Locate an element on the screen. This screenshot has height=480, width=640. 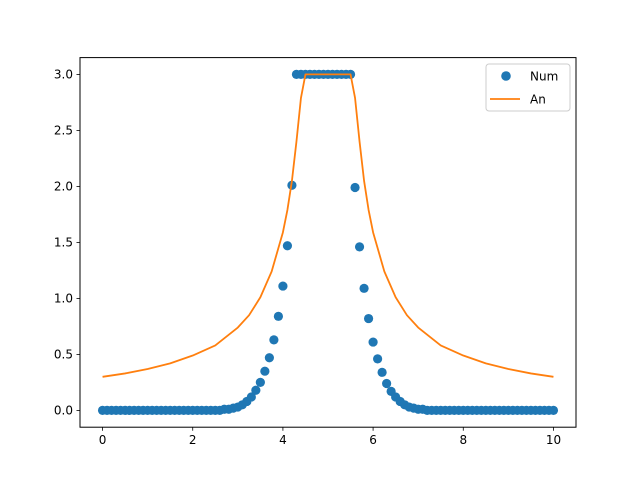
x-tick-label: 8 is located at coordinates (463, 440).